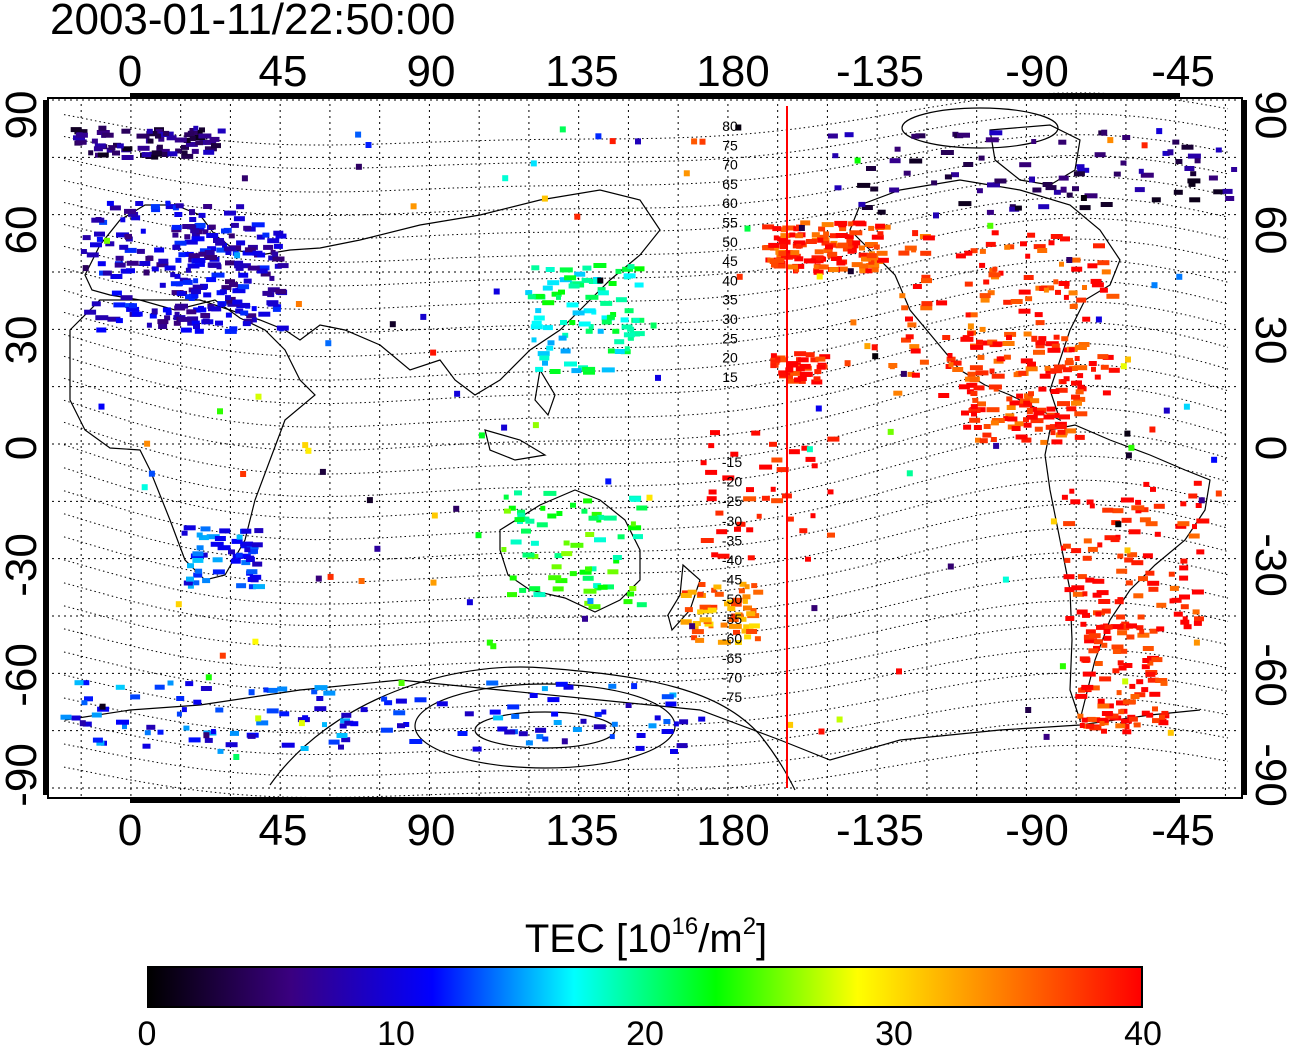 The image size is (1292, 1057). What do you see at coordinates (730, 223) in the screenshot?
I see `contour-label: 55` at bounding box center [730, 223].